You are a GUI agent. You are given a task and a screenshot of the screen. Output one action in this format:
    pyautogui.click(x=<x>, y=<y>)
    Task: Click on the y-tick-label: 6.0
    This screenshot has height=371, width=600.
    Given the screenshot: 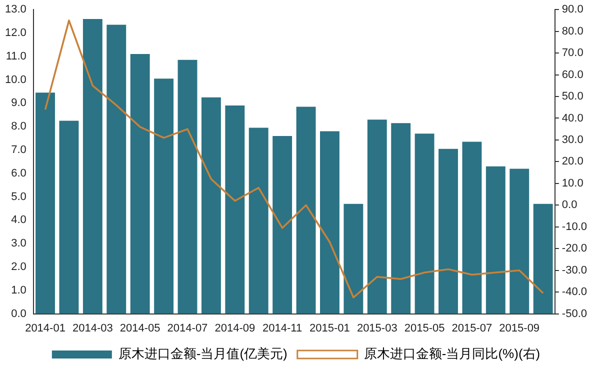 What is the action you would take?
    pyautogui.click(x=18, y=173)
    